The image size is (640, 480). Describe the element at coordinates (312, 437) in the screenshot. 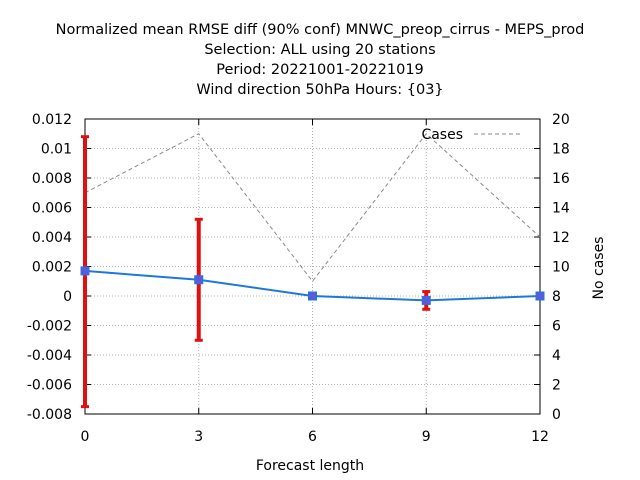

I see `x-tick-label-2: 6` at that location.